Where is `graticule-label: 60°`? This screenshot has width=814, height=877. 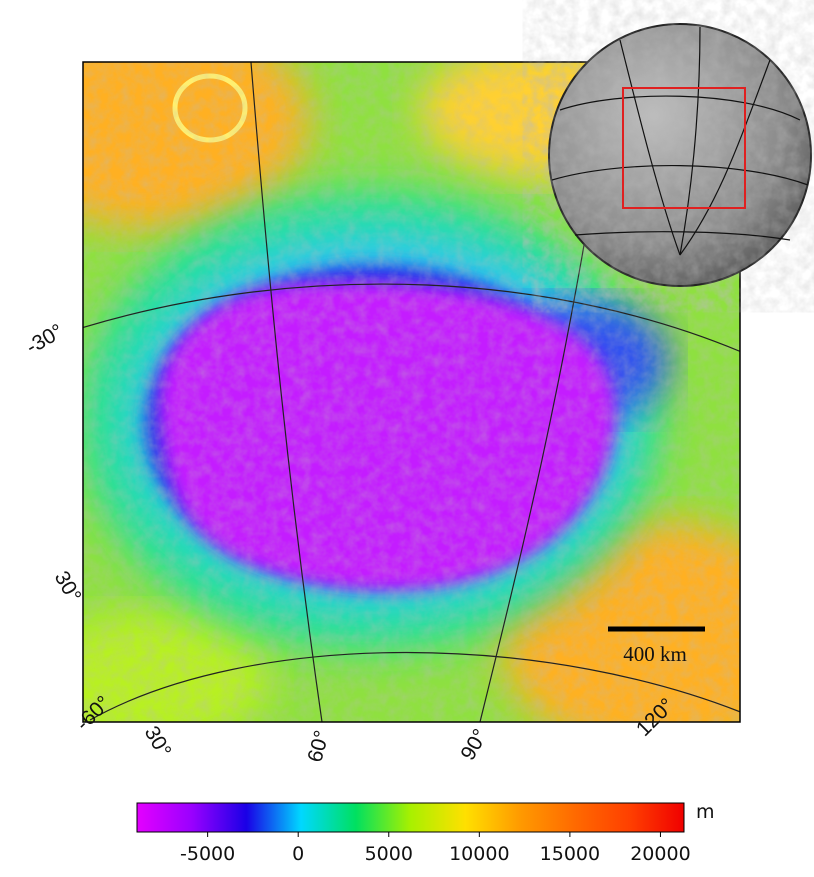
graticule-label: 60° is located at coordinates (319, 746).